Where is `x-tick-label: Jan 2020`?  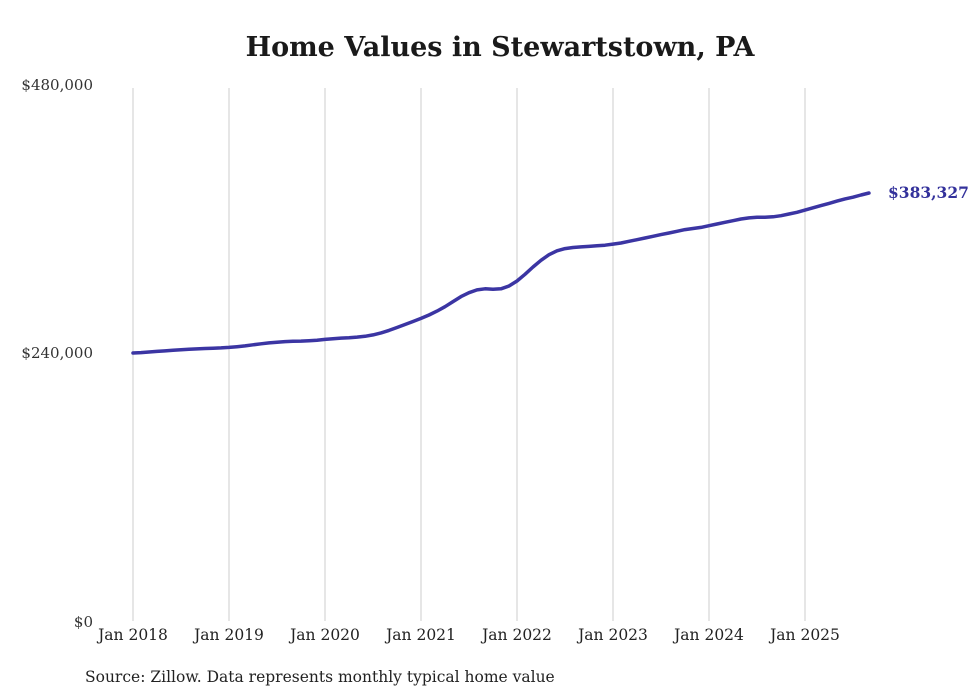 x-tick-label: Jan 2020 is located at coordinates (324, 635).